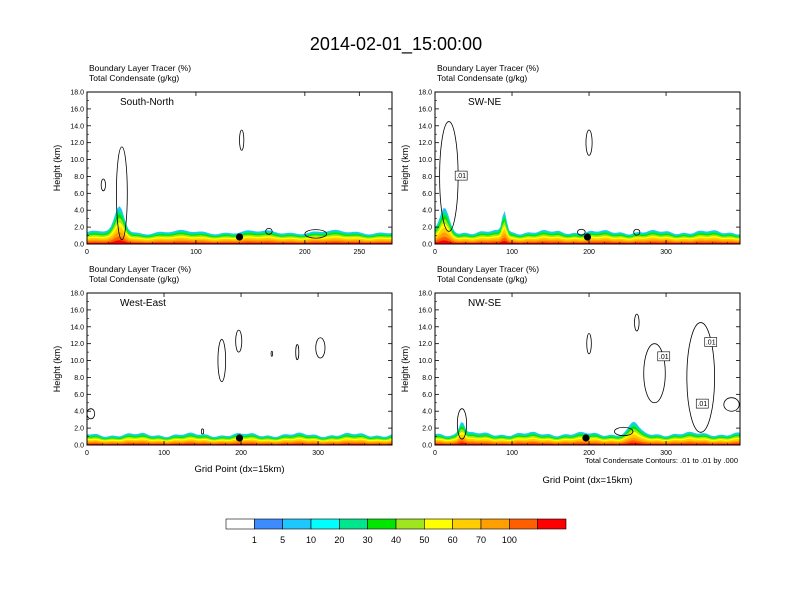  Describe the element at coordinates (368, 540) in the screenshot. I see `colorbar-label: 30` at that location.